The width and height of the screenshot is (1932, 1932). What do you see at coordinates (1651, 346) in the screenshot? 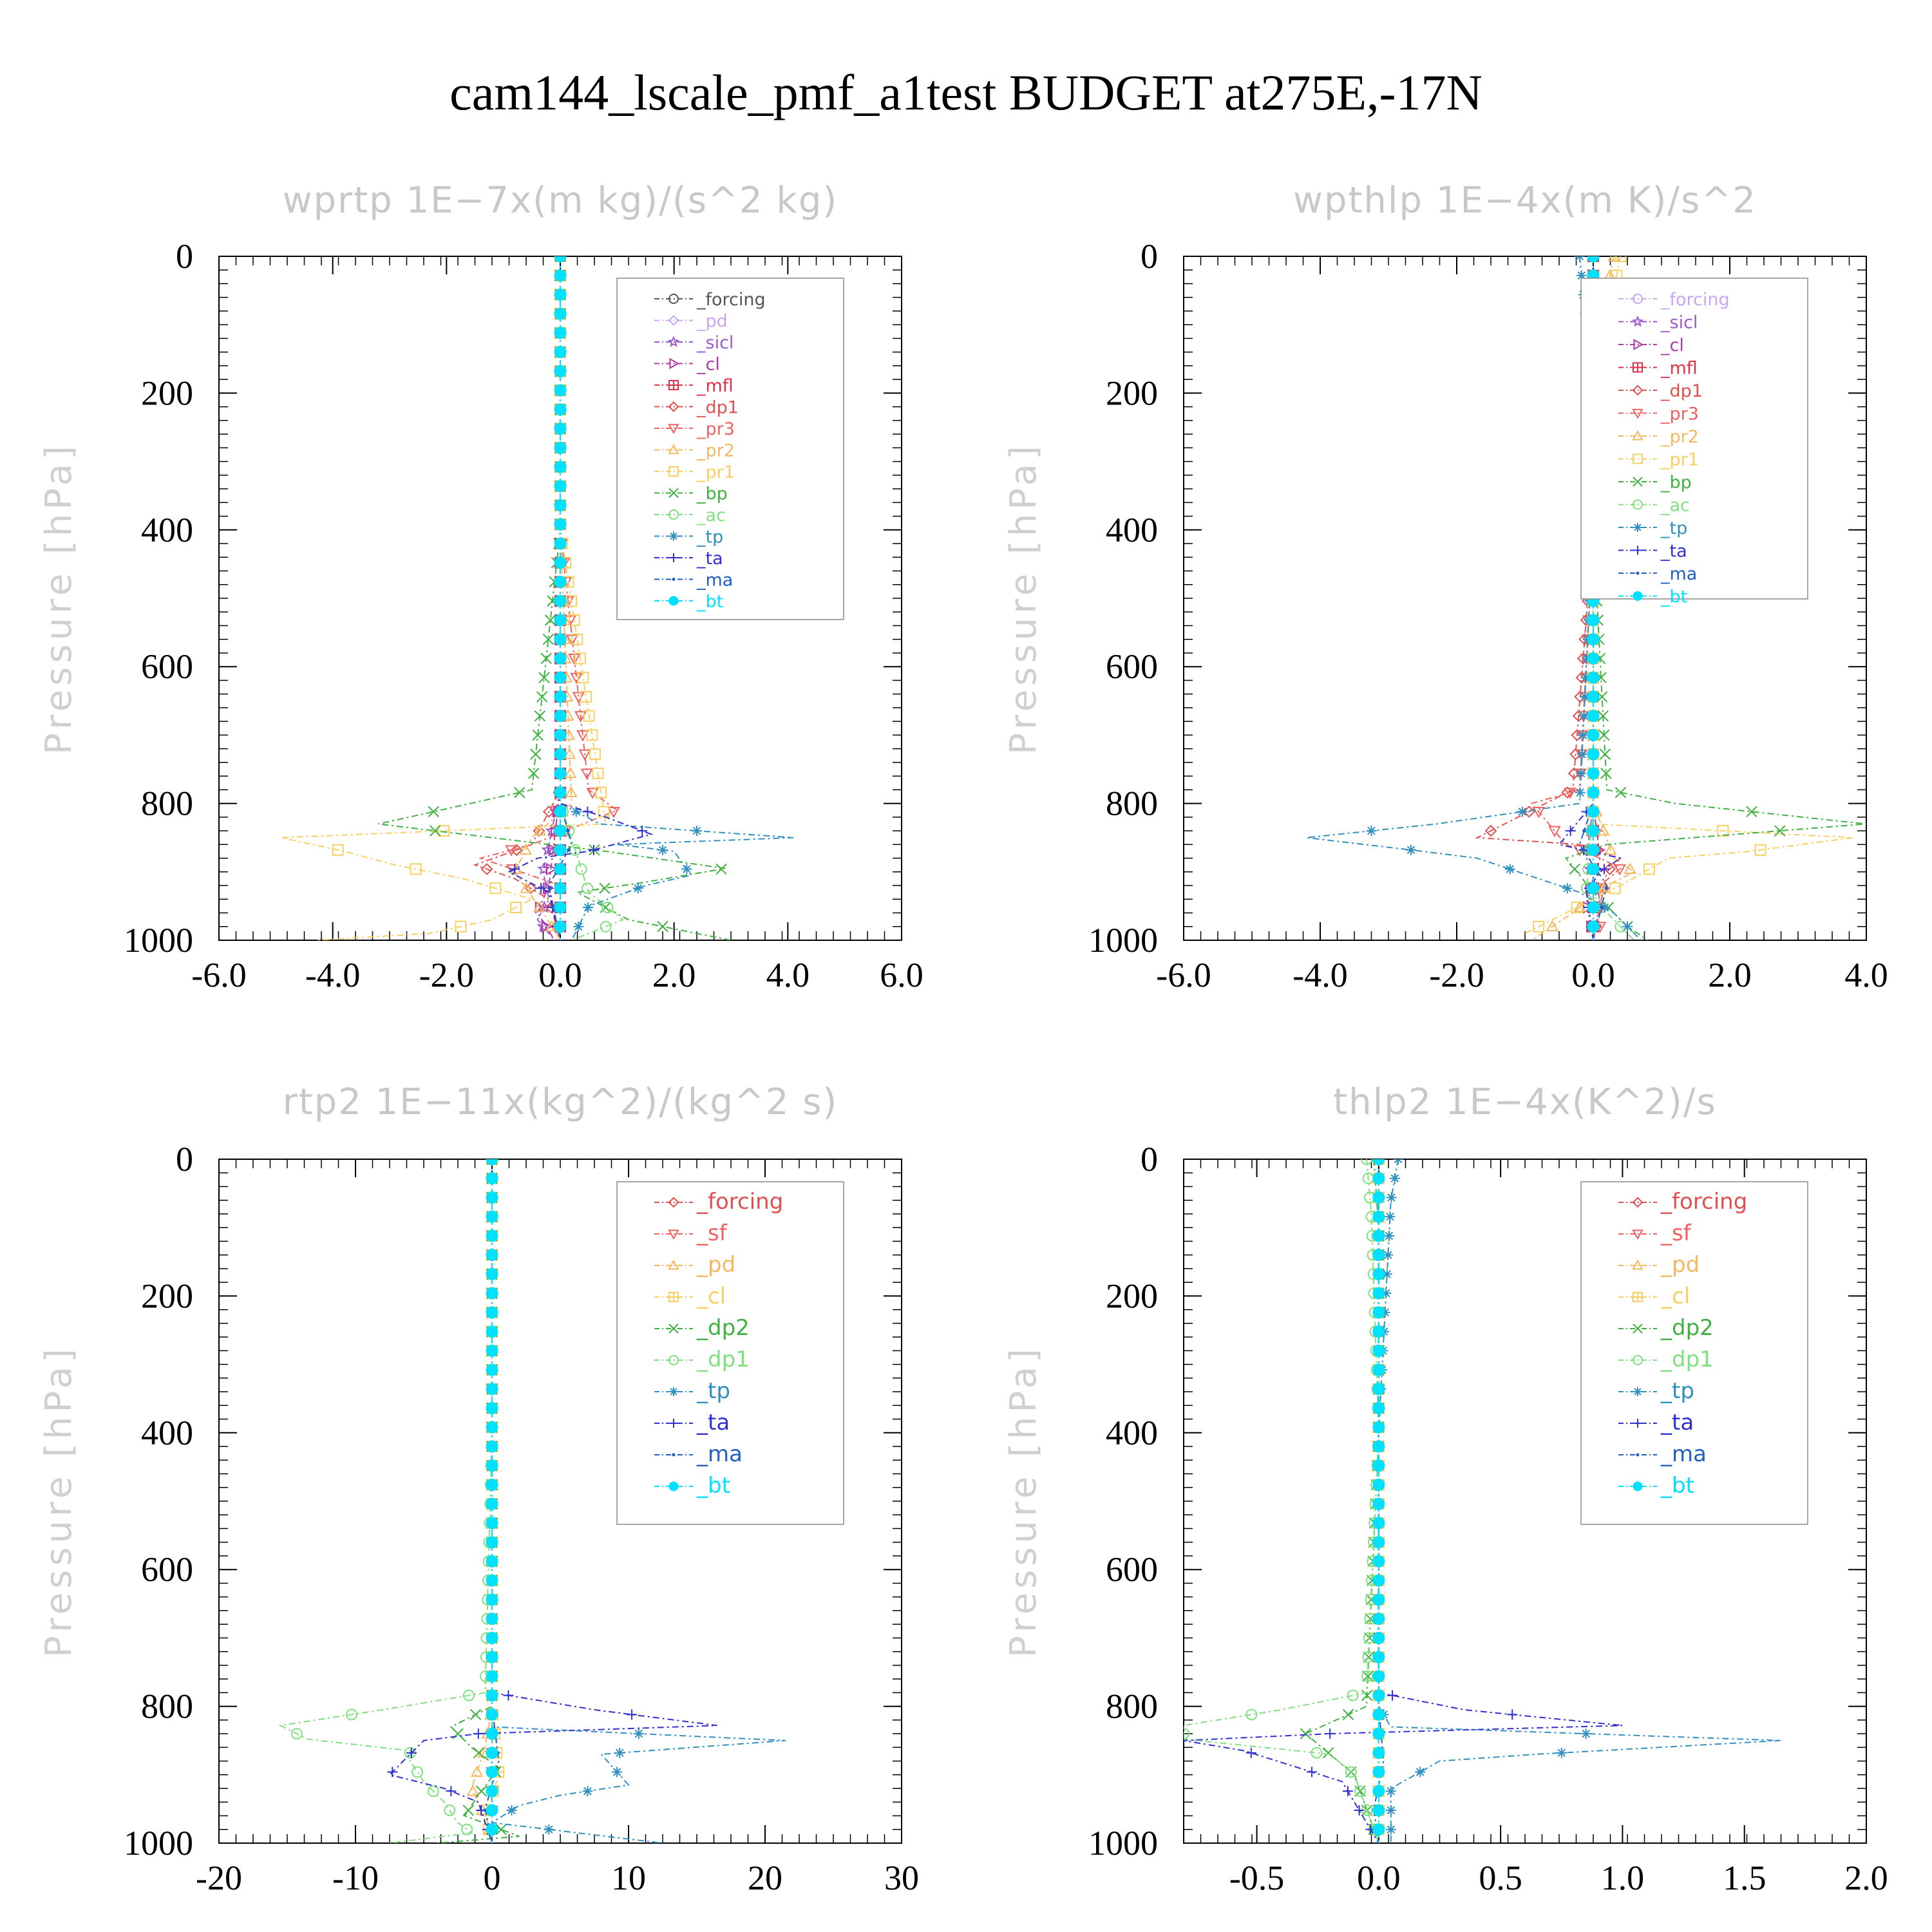
I see `legend-item: _cl` at bounding box center [1651, 346].